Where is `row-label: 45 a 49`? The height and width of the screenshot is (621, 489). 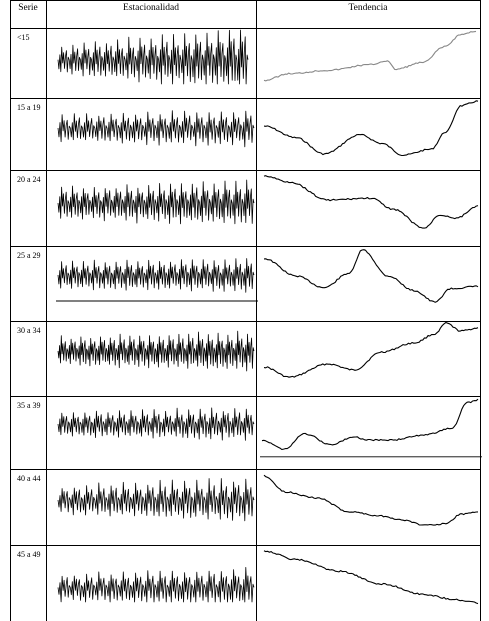 row-label: 45 a 49 is located at coordinates (29, 554).